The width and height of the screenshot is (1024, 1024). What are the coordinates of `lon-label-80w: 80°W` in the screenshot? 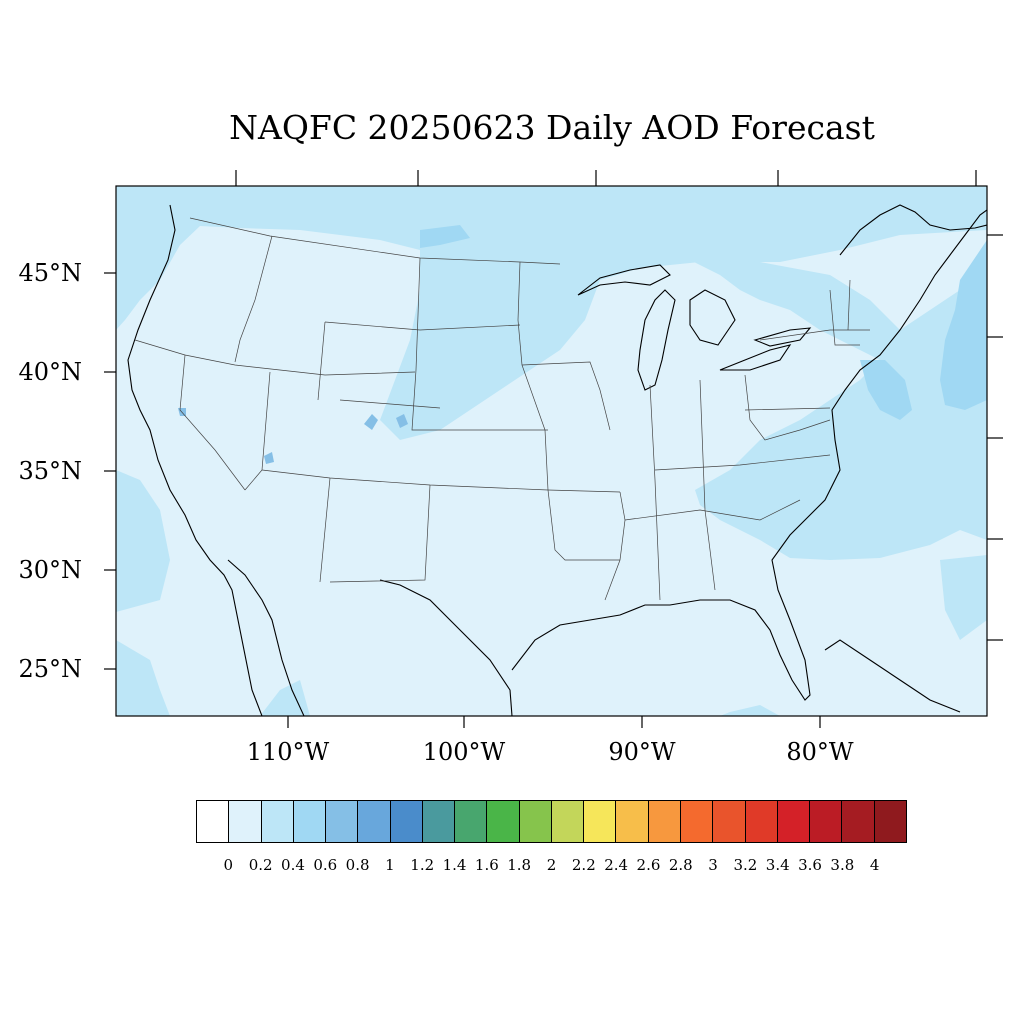 It's located at (820, 752).